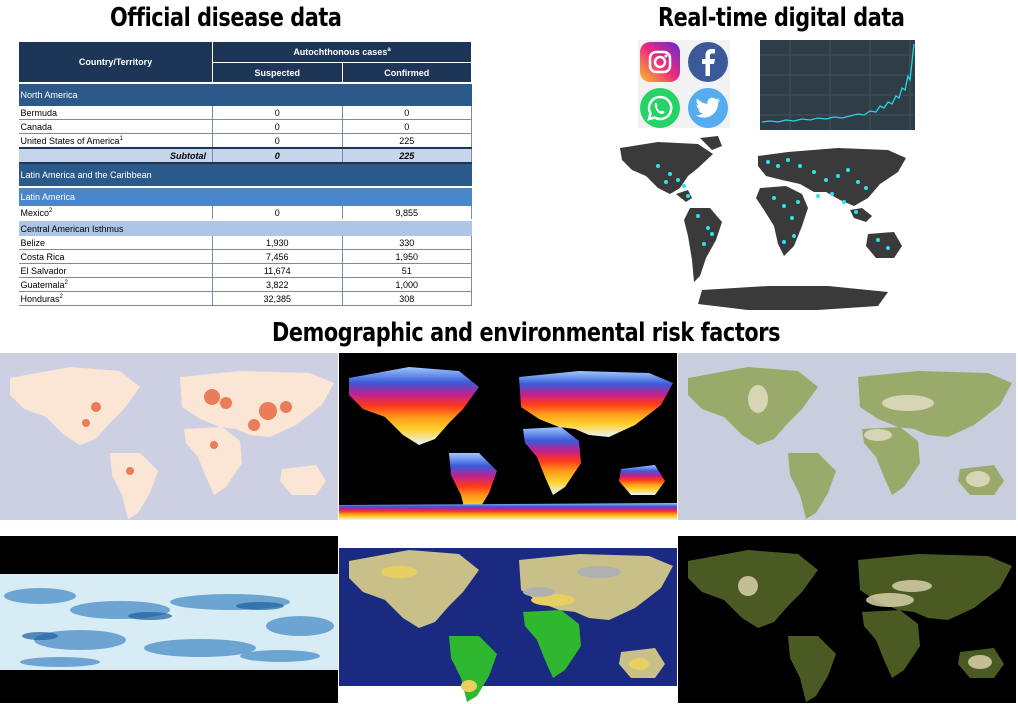 This screenshot has width=1018, height=704. I want to click on twitter-icon, so click(708, 108).